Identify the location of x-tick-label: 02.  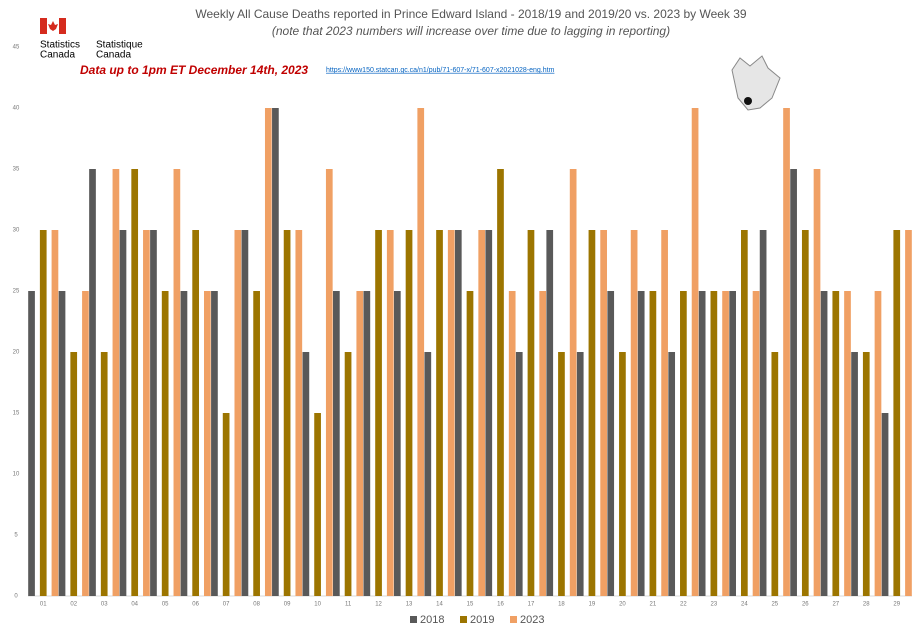
(73, 605).